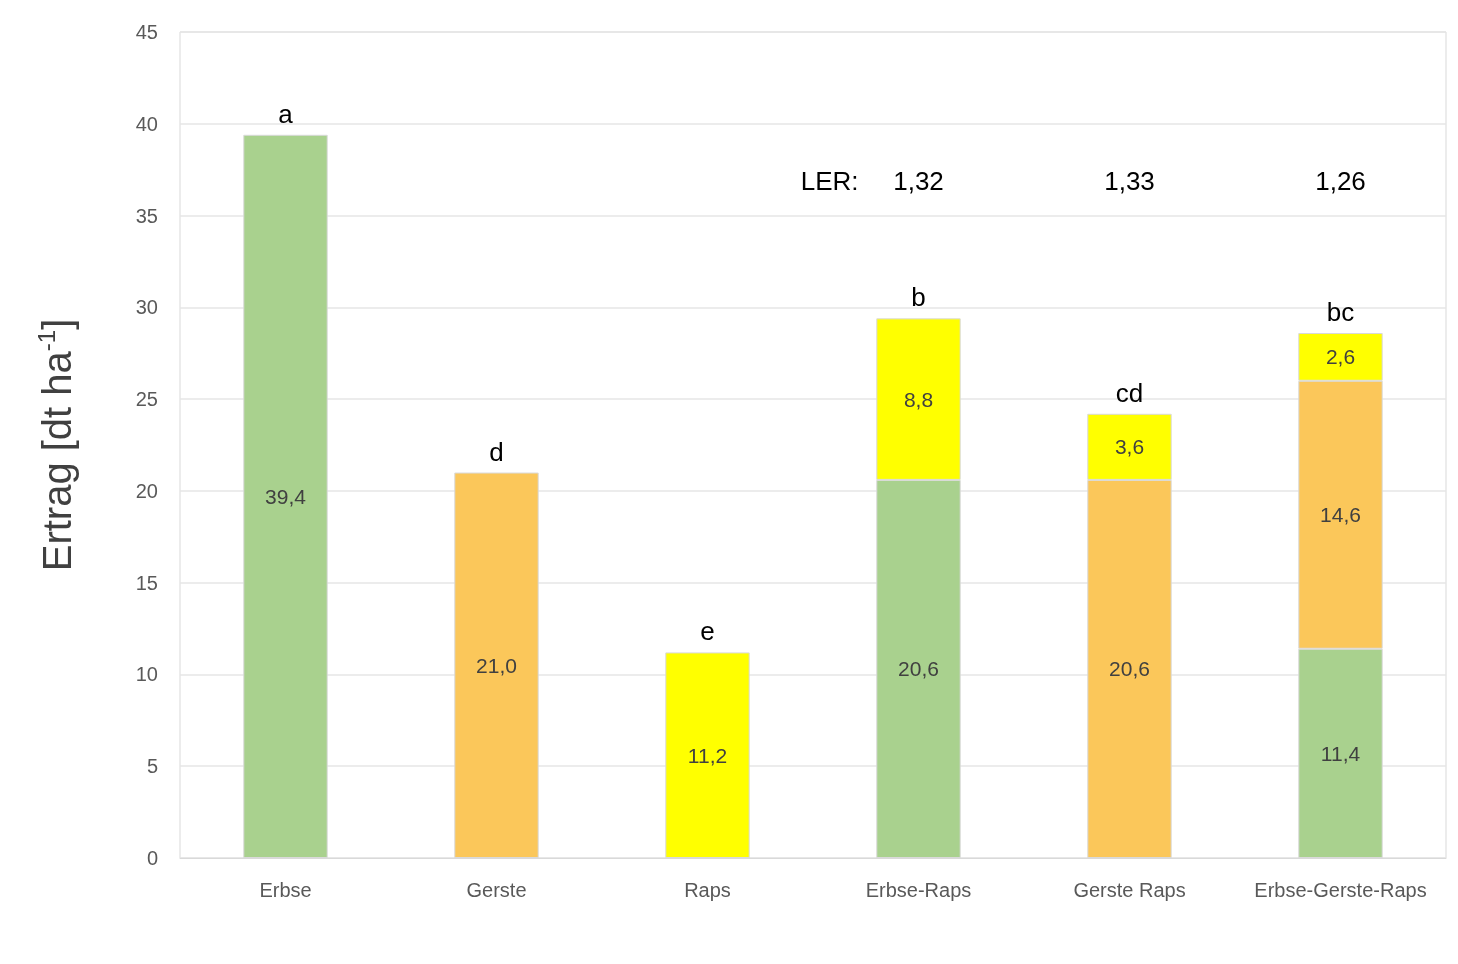 This screenshot has height=964, width=1458. I want to click on x-tick-label: Gerste Raps, so click(1129, 890).